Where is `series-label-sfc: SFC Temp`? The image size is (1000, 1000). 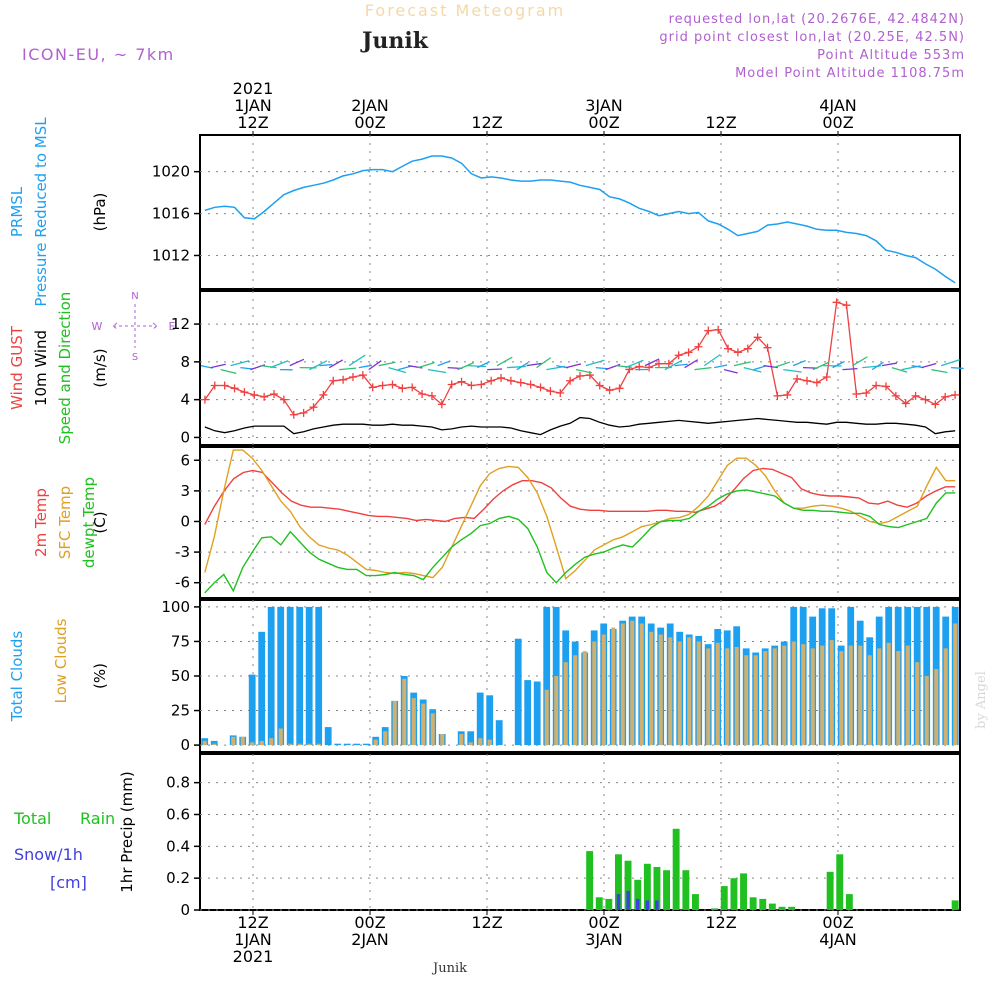 series-label-sfc: SFC Temp is located at coordinates (65, 522).